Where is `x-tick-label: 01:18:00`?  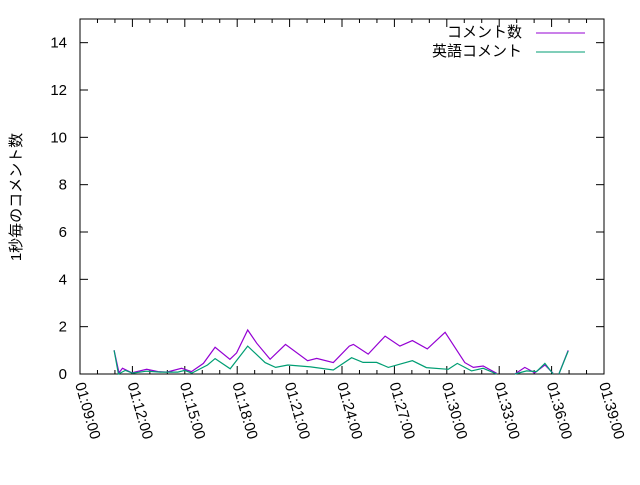
x-tick-label: 01:18:00 is located at coordinates (244, 410).